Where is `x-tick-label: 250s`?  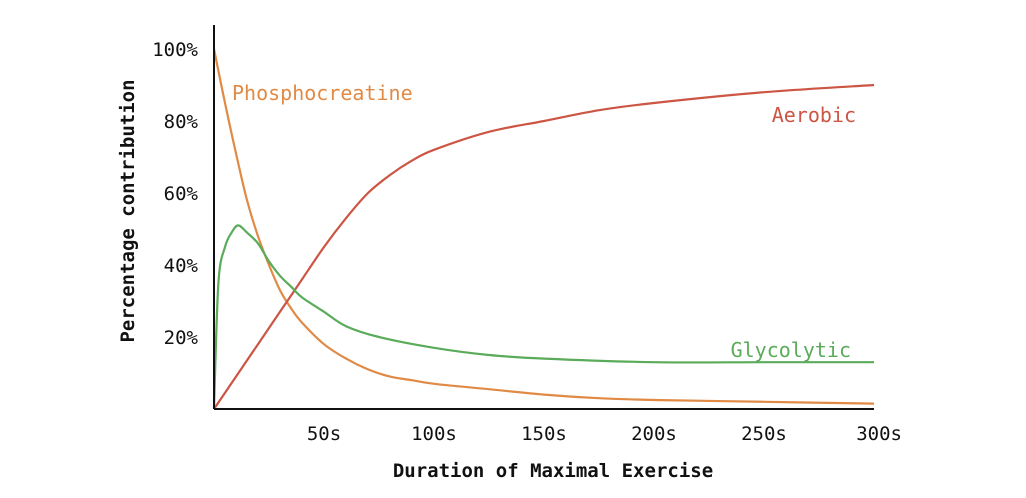
x-tick-label: 250s is located at coordinates (764, 434).